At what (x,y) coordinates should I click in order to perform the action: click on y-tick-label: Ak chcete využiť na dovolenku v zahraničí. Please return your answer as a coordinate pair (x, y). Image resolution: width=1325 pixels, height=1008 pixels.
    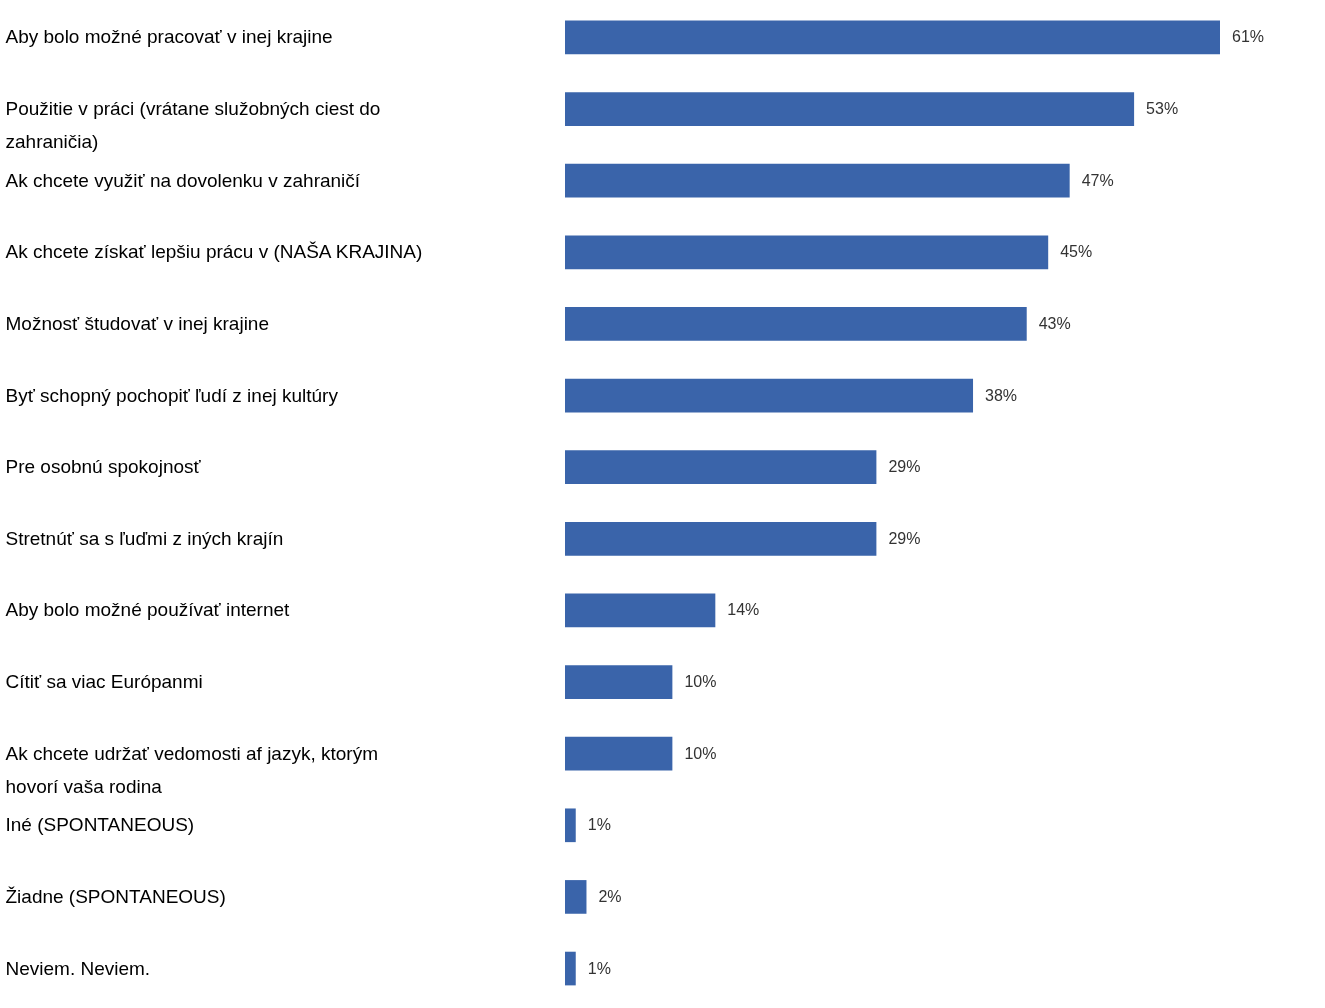
    Looking at the image, I should click on (183, 180).